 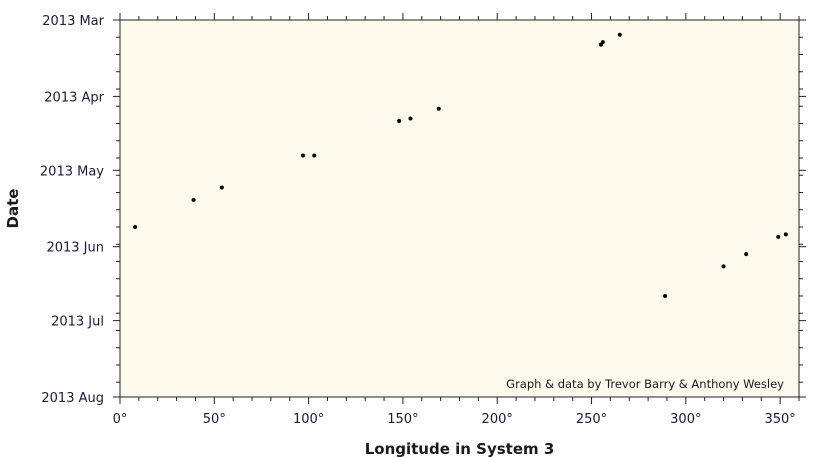 I want to click on x-tick-labels: 0° 50° 100° 150° 200° 250° 300° 350°, so click(x=454, y=419).